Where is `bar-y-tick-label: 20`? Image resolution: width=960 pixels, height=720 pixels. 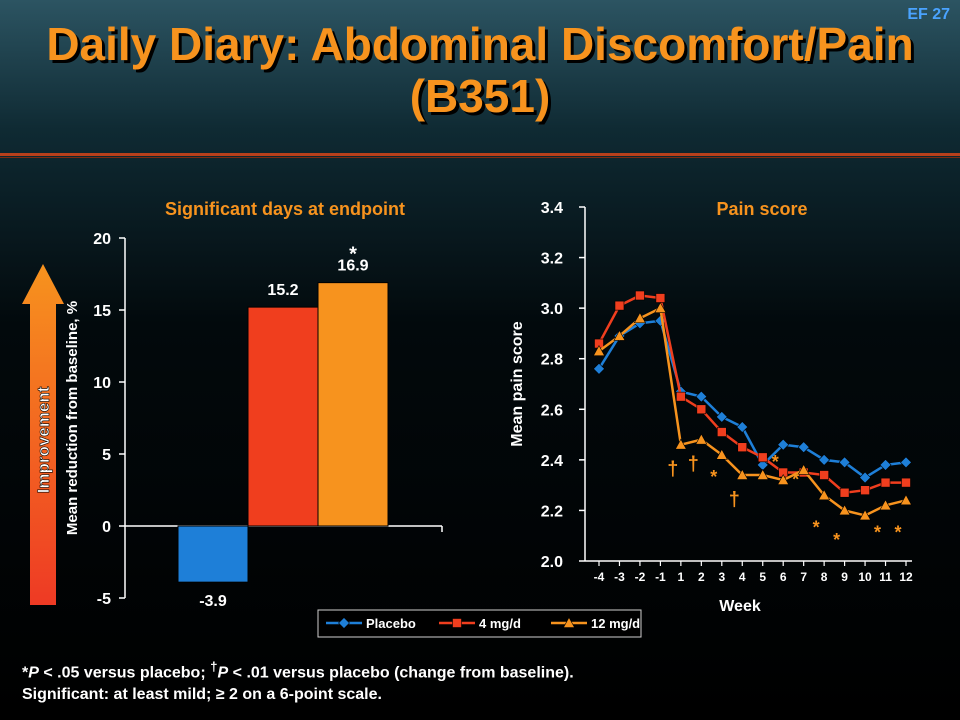 bar-y-tick-label: 20 is located at coordinates (102, 239).